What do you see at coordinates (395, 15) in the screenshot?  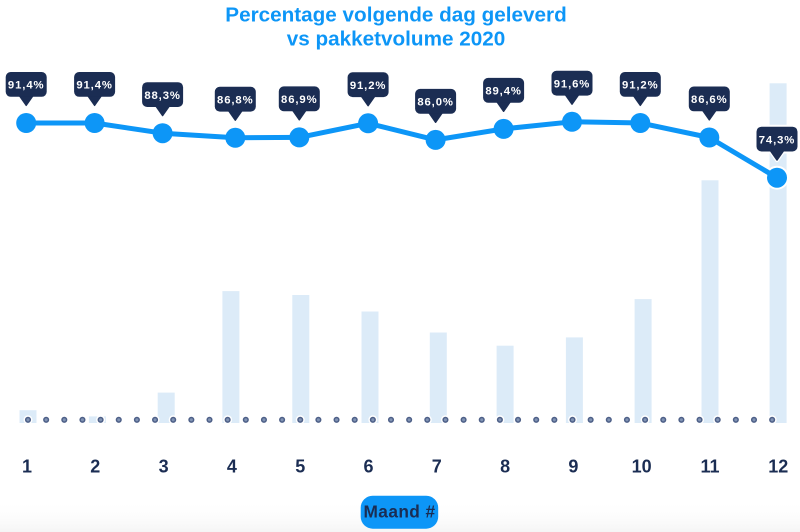 I see `svg-text:Percentage volgende dag geleve: Percentage volgende dag geleverd` at bounding box center [395, 15].